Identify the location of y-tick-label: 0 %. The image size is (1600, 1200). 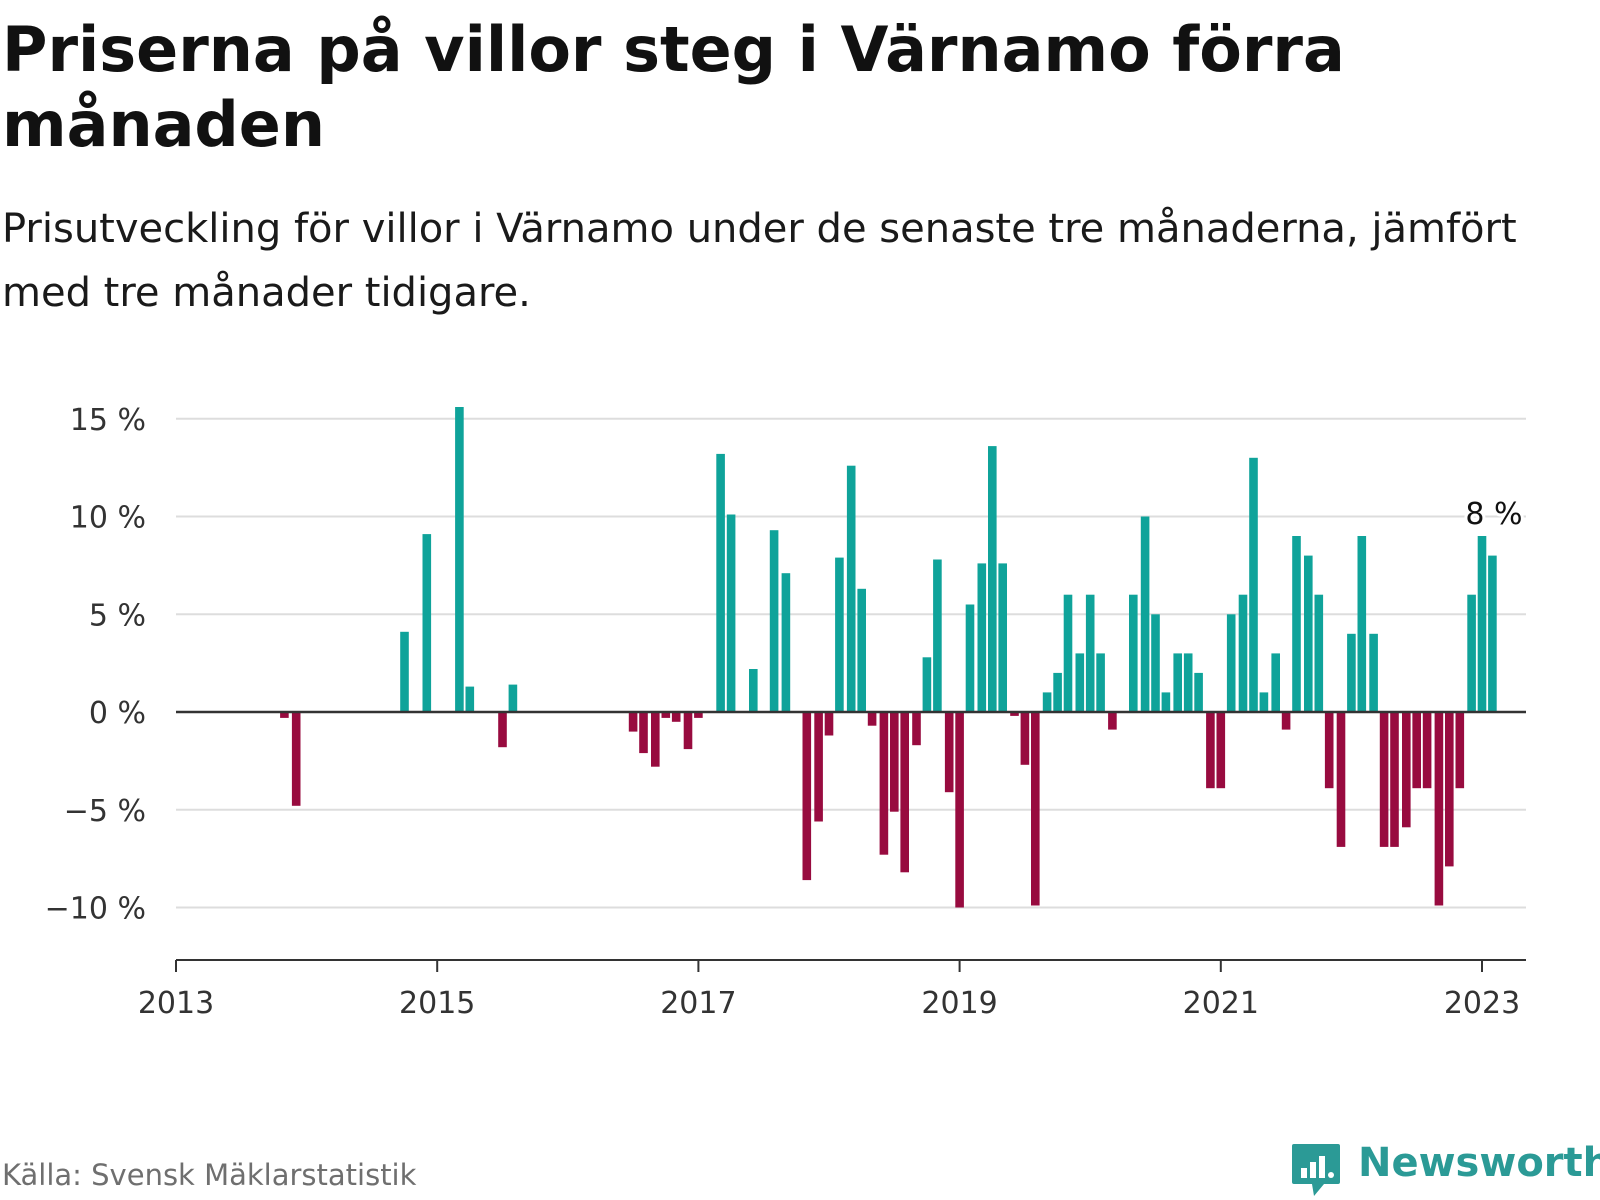
(117, 713).